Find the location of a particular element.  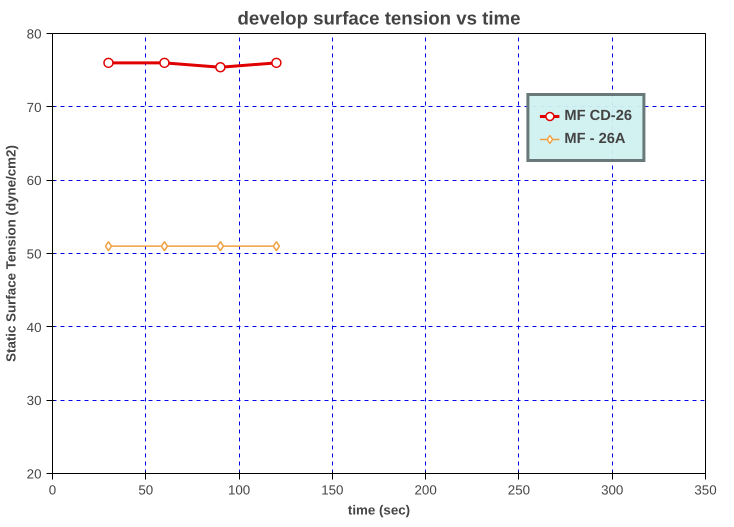

legend-label: MF CD-26 is located at coordinates (598, 116).